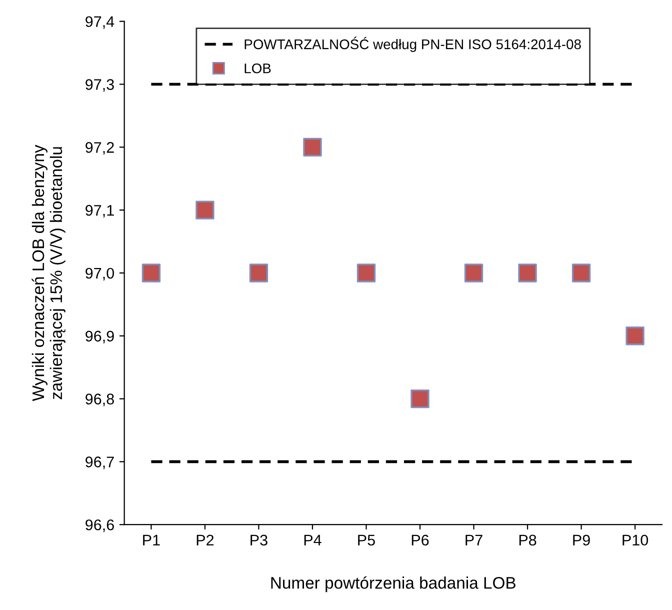  Describe the element at coordinates (100, 463) in the screenshot. I see `y-tick-label: 96,7` at that location.